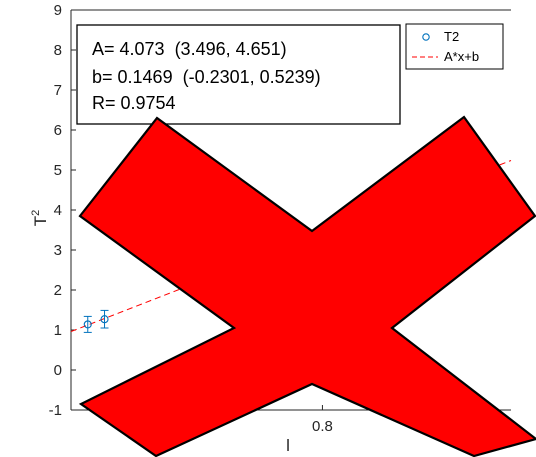  What do you see at coordinates (58, 10) in the screenshot?
I see `y-tick-label: 9` at bounding box center [58, 10].